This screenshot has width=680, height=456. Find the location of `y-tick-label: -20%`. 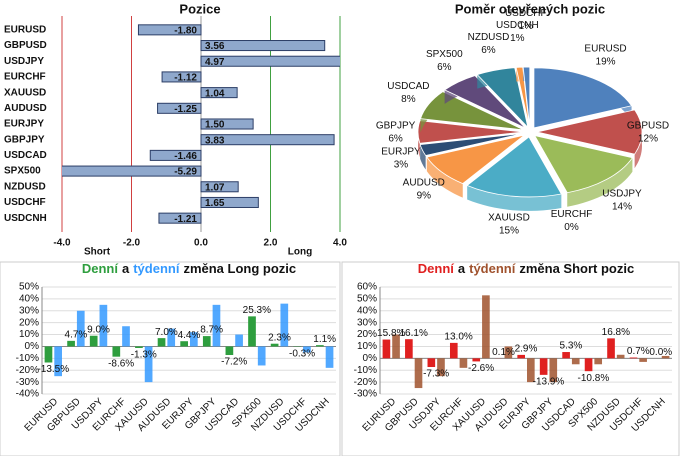

y-tick-label: -20% is located at coordinates (365, 382).